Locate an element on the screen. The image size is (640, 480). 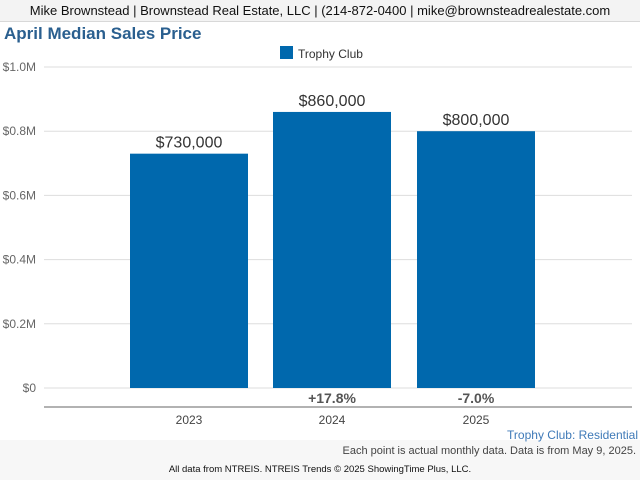
bar-value-label: $730,000 is located at coordinates (189, 143).